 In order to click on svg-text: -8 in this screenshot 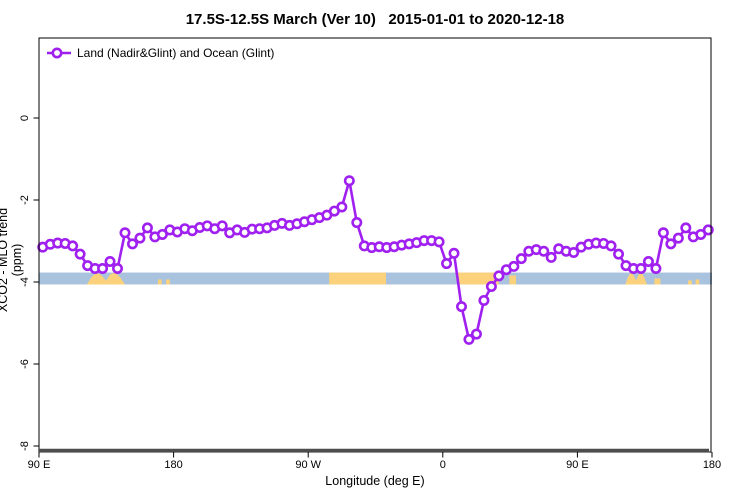, I will do `click(25, 446)`.